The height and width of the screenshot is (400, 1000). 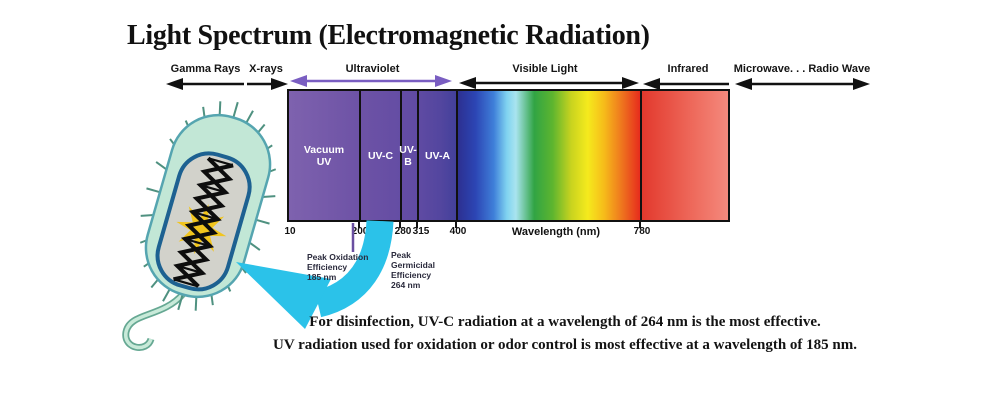 What do you see at coordinates (642, 231) in the screenshot?
I see `tick-780nm: 780` at bounding box center [642, 231].